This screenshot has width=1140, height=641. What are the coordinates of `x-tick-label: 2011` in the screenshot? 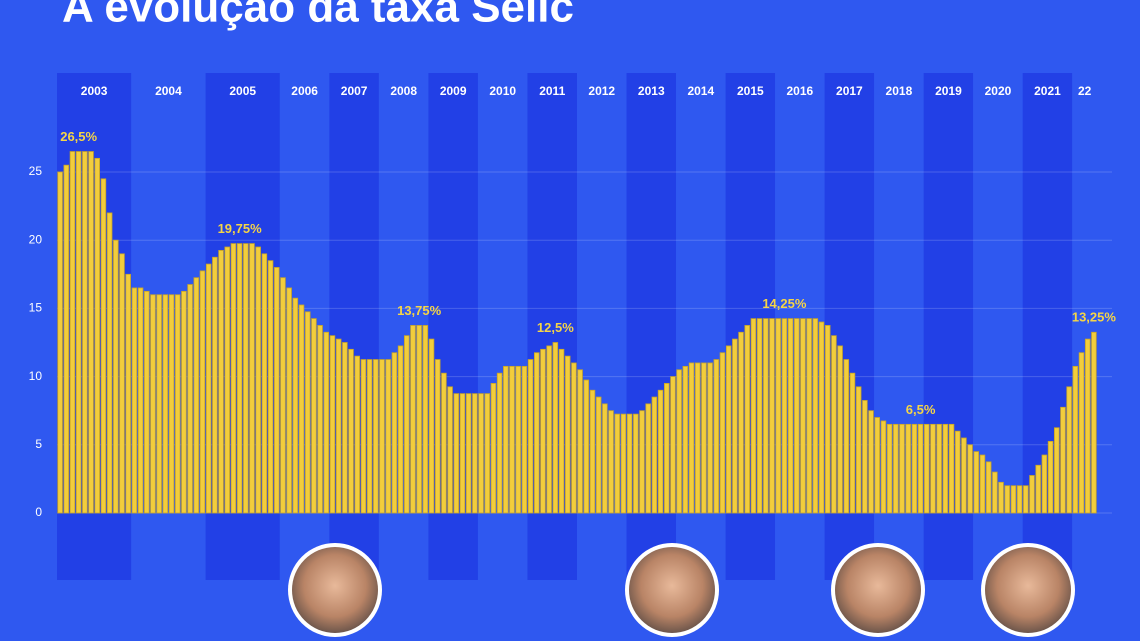 It's located at (552, 91).